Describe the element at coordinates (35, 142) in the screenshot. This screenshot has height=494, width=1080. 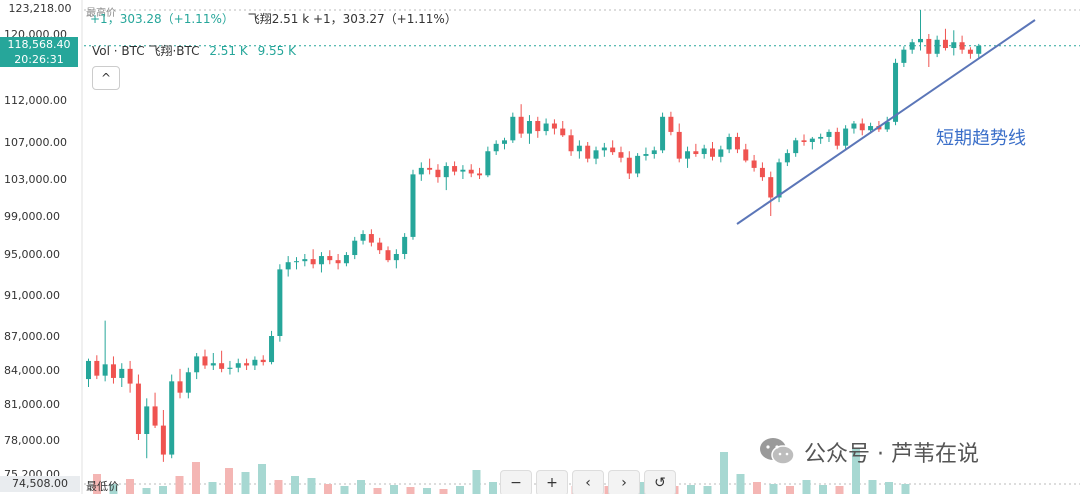
I see `y-tick-label: 107,000.00` at that location.